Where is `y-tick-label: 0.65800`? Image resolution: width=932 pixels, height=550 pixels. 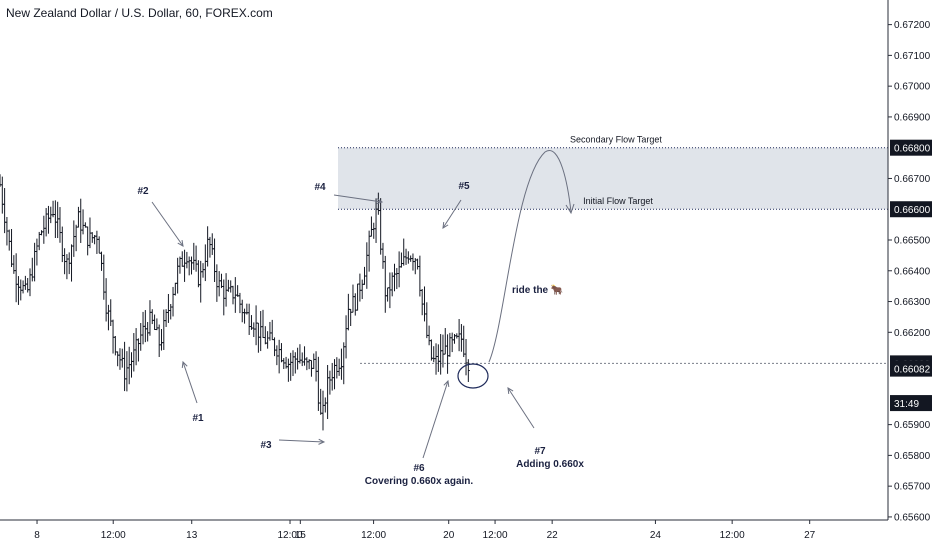
y-tick-label: 0.65800 is located at coordinates (912, 456).